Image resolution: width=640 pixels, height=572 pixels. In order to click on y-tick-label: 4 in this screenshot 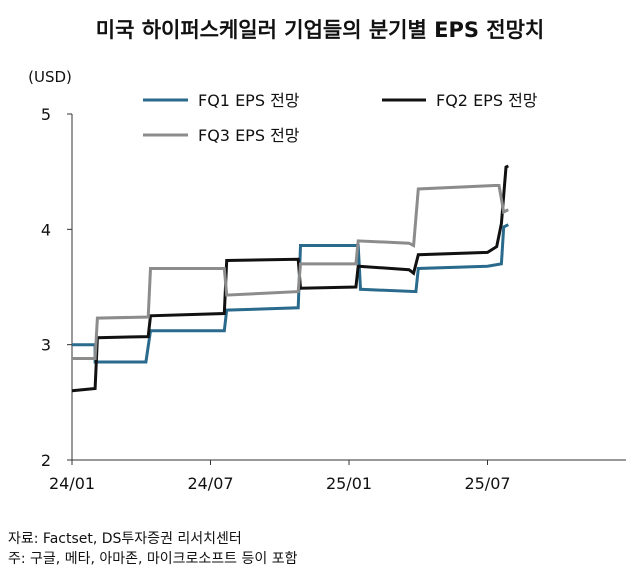, I will do `click(46, 229)`.